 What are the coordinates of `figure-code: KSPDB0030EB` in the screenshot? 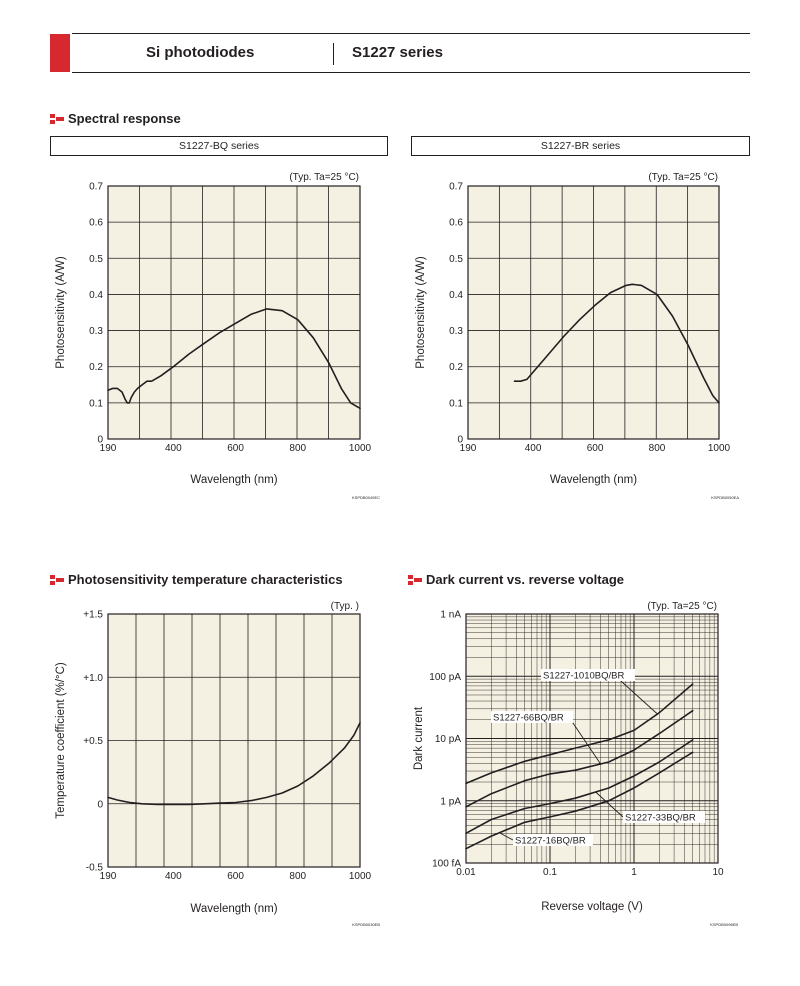 It's located at (366, 924).